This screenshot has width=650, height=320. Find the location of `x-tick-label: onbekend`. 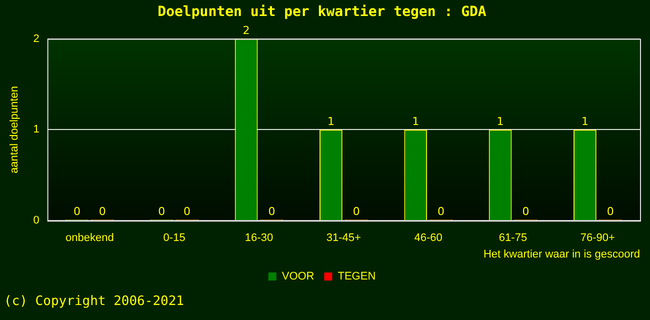

x-tick-label: onbekend is located at coordinates (89, 238).